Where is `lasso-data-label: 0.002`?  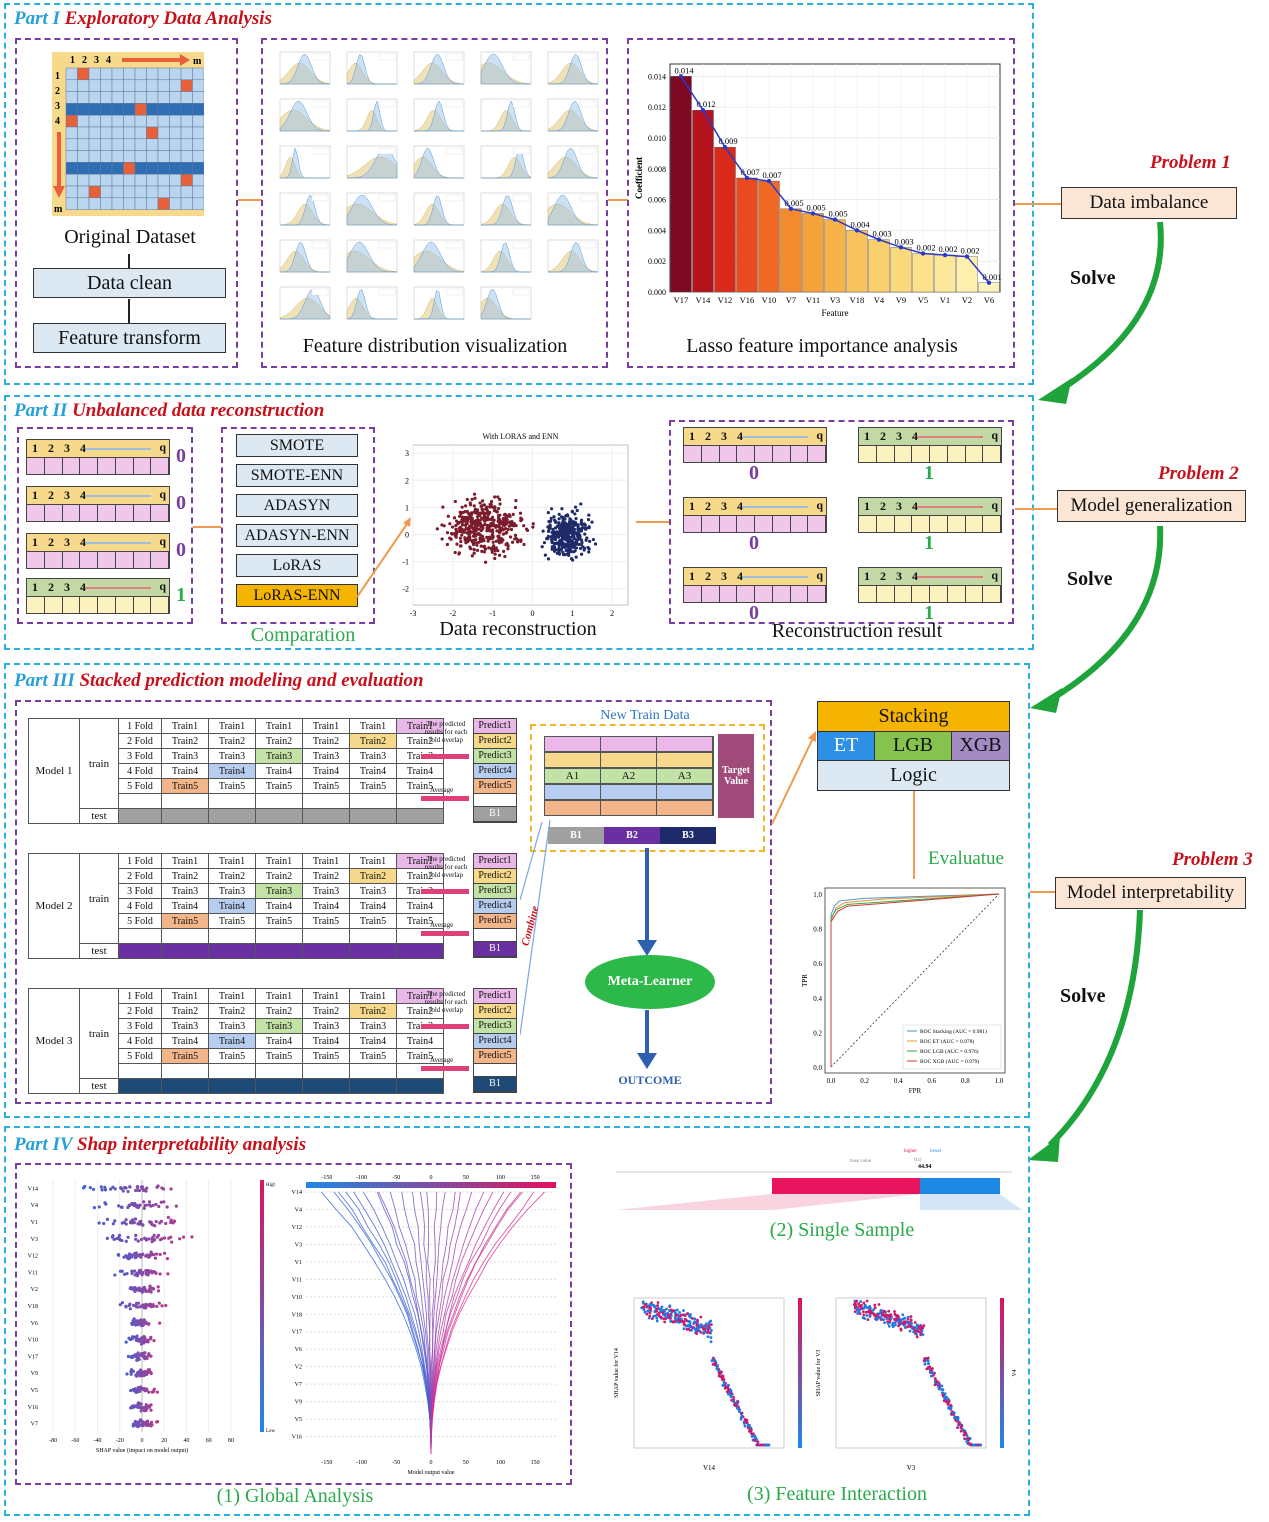 lasso-data-label: 0.002 is located at coordinates (969, 251).